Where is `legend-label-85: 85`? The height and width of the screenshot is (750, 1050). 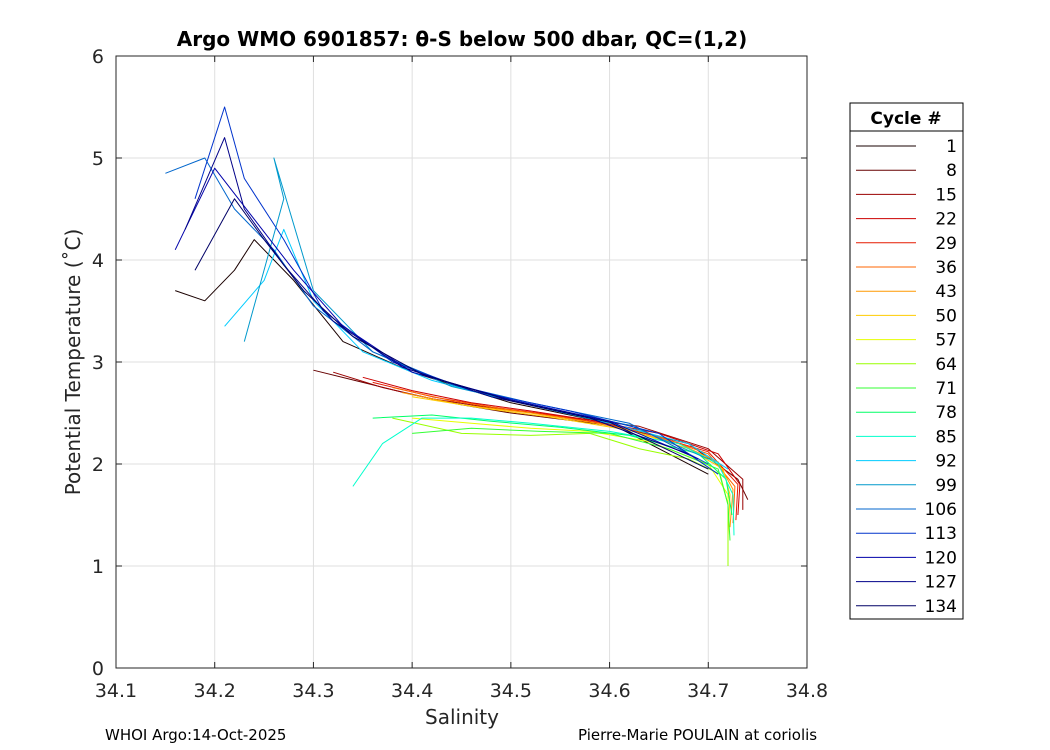 legend-label-85: 85 is located at coordinates (946, 437).